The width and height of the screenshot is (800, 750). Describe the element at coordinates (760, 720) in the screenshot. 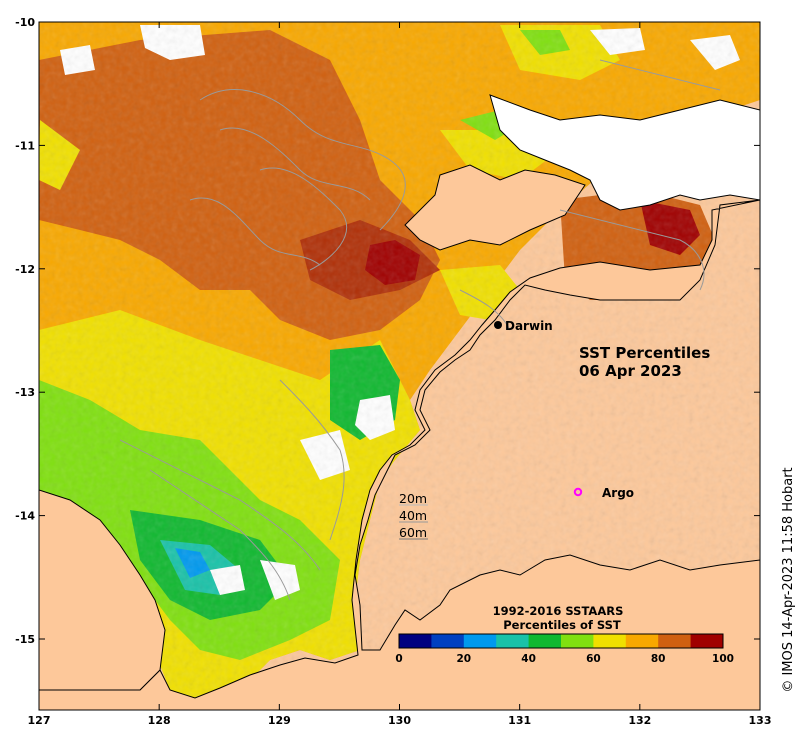

I see `lon-tick-label: 133` at that location.